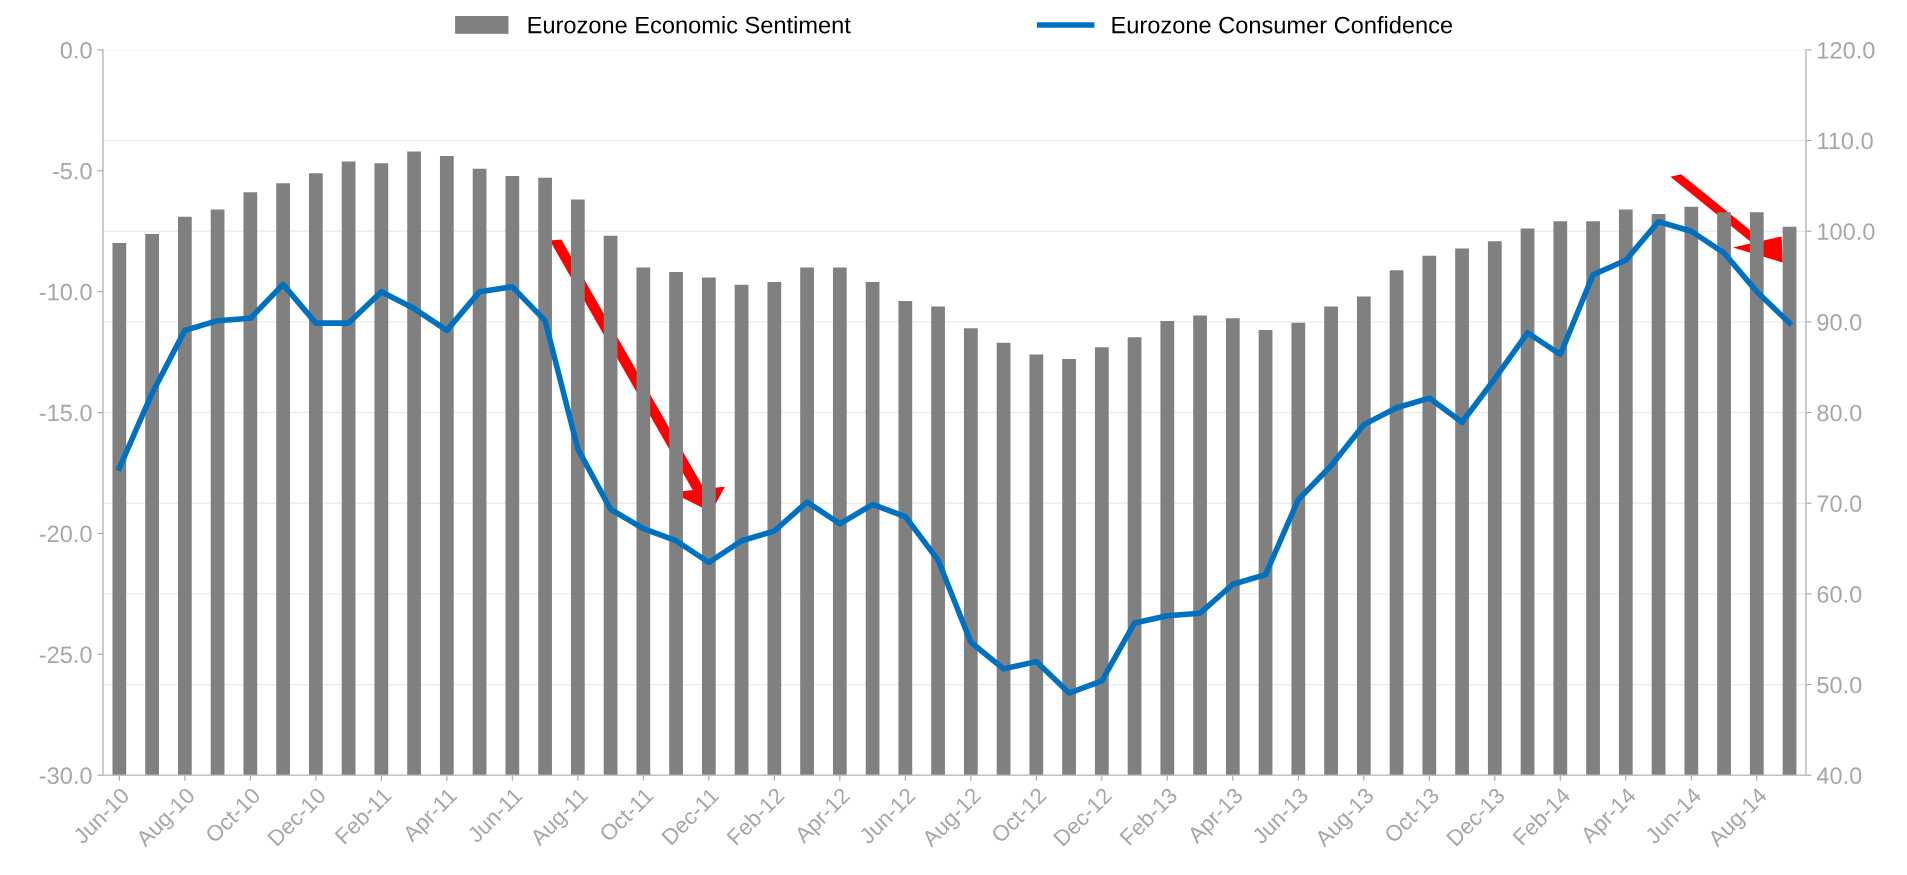 The image size is (1907, 875). What do you see at coordinates (1839, 685) in the screenshot?
I see `y2-tick-label: 50.0` at bounding box center [1839, 685].